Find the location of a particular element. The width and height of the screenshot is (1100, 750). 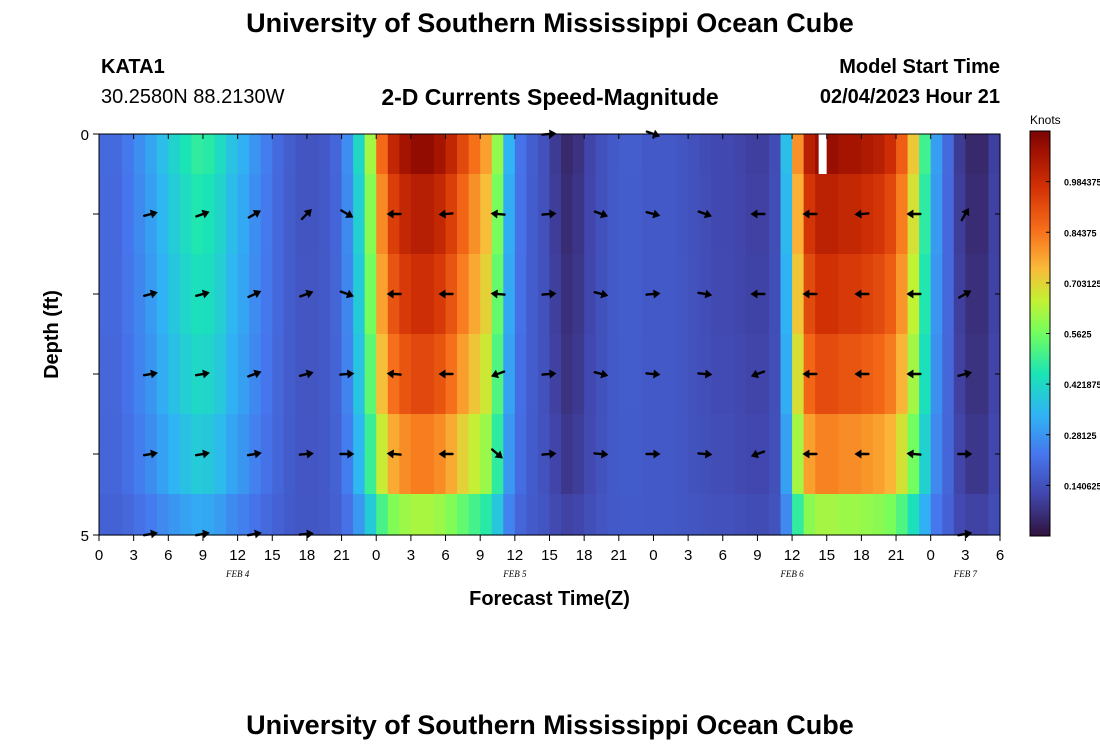

x-axis-label: Forecast Time(Z) is located at coordinates (549, 599).